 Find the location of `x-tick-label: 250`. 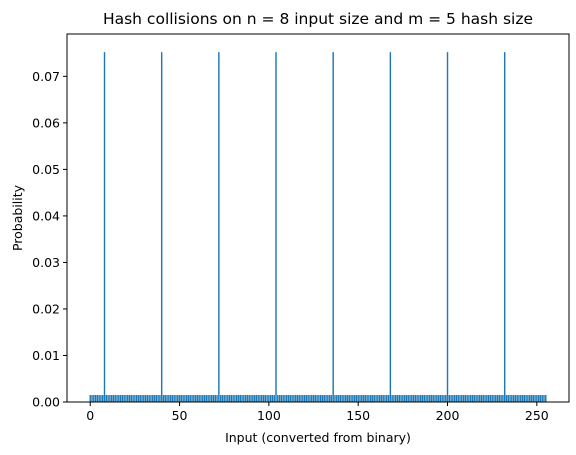

x-tick-label: 250 is located at coordinates (537, 415).